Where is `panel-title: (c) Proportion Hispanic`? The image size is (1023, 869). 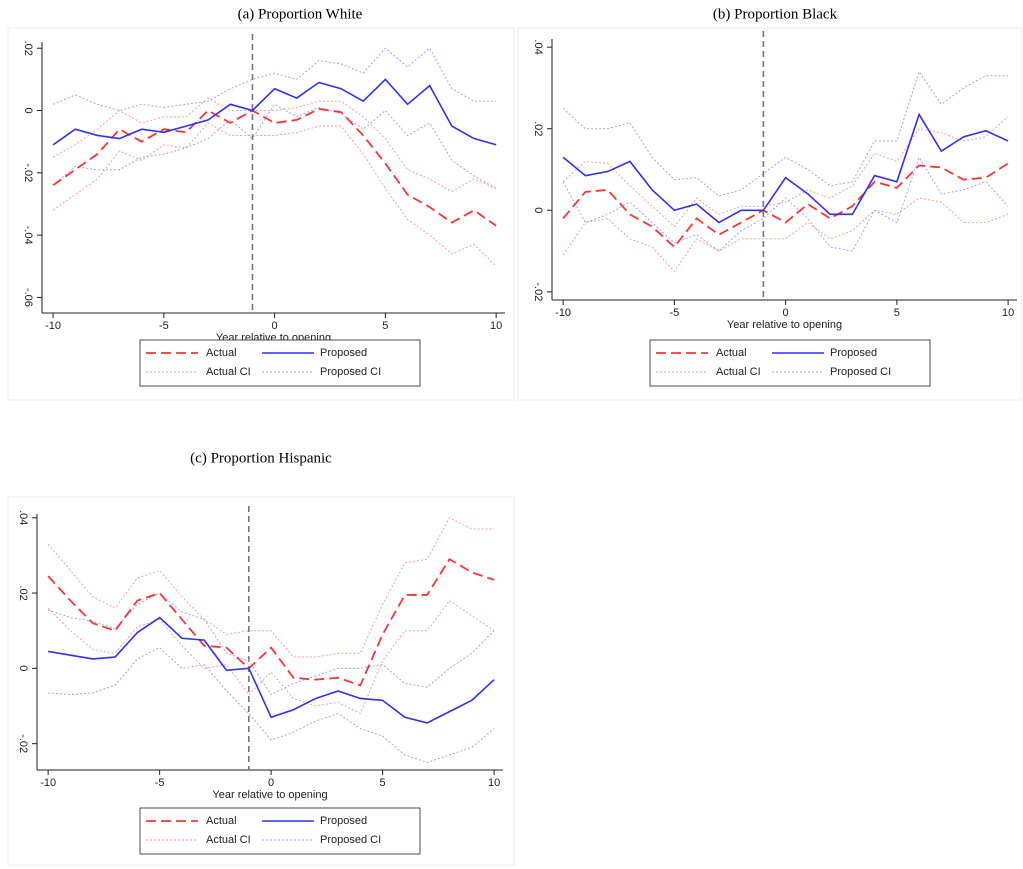 panel-title: (c) Proportion Hispanic is located at coordinates (261, 458).